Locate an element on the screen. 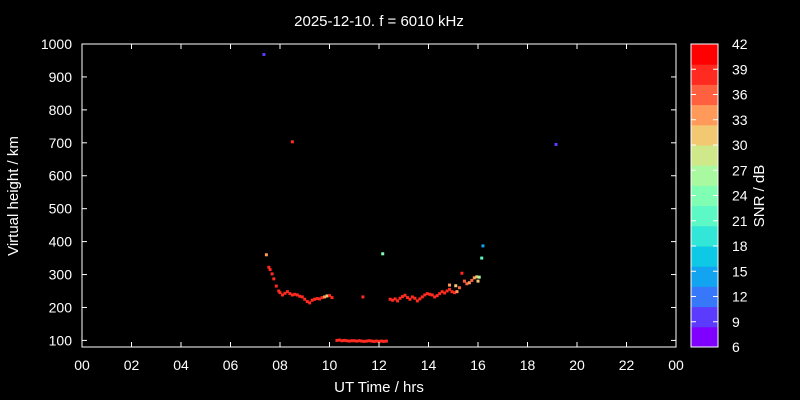 The image size is (800, 400). x-tick-label: 08 is located at coordinates (280, 365).